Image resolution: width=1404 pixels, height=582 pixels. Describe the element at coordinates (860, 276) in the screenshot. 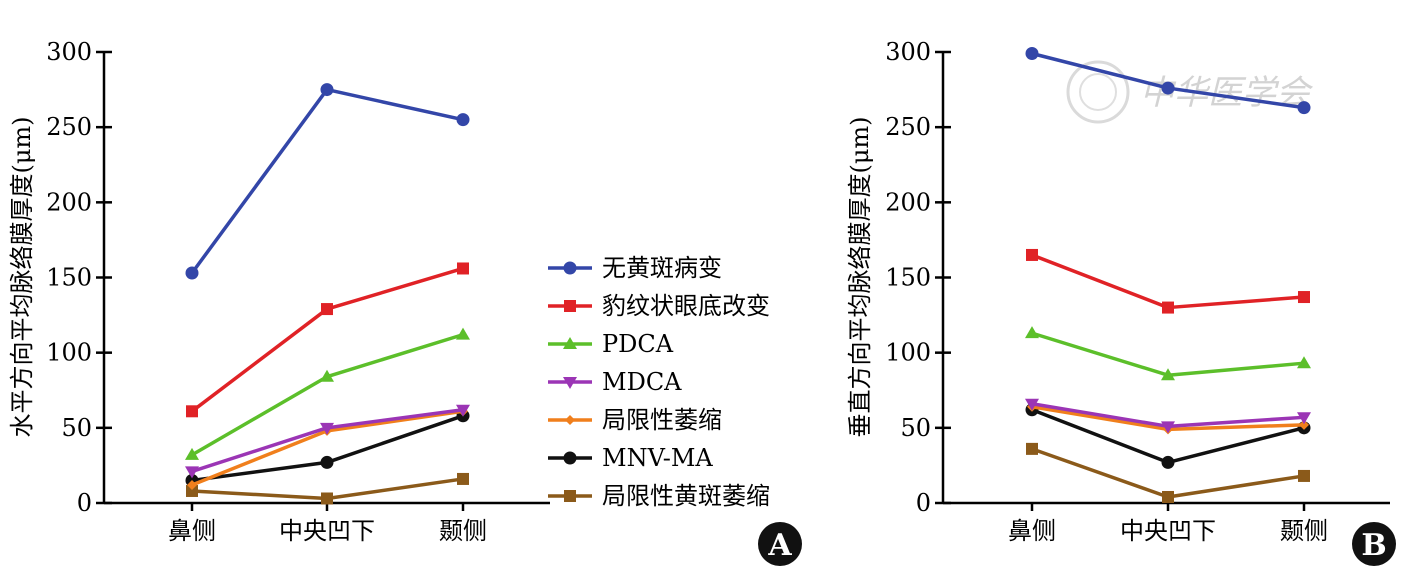

I see `panel-b-y-axis-title: 垂直方向平均脉络膜厚度(μm)` at that location.